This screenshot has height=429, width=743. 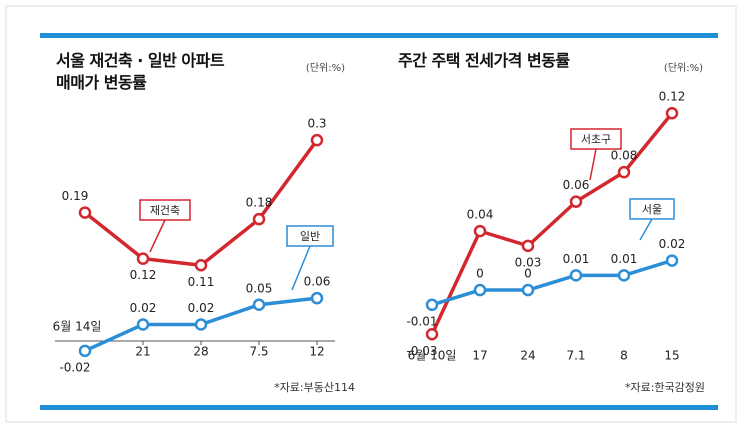 What do you see at coordinates (379, 35) in the screenshot?
I see `top-rule` at bounding box center [379, 35].